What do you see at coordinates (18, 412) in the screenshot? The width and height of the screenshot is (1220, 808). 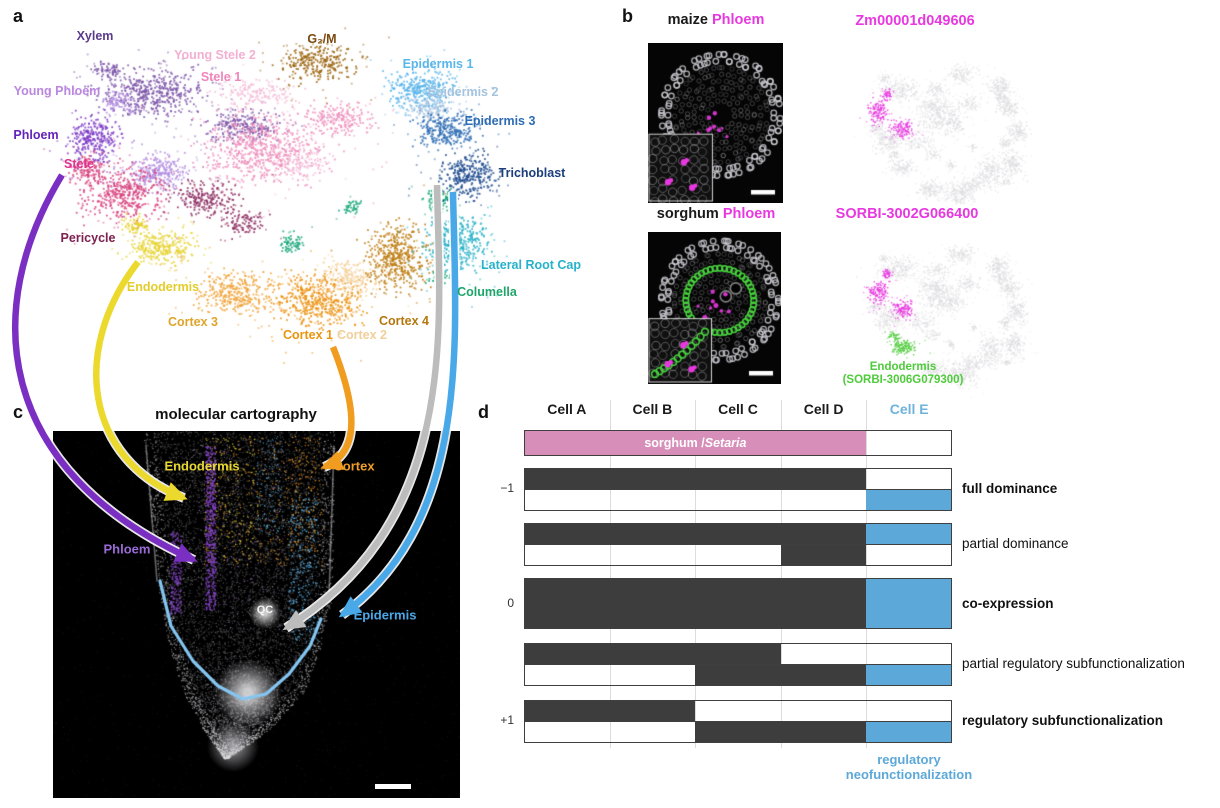 I see `panel-c-letter: c` at bounding box center [18, 412].